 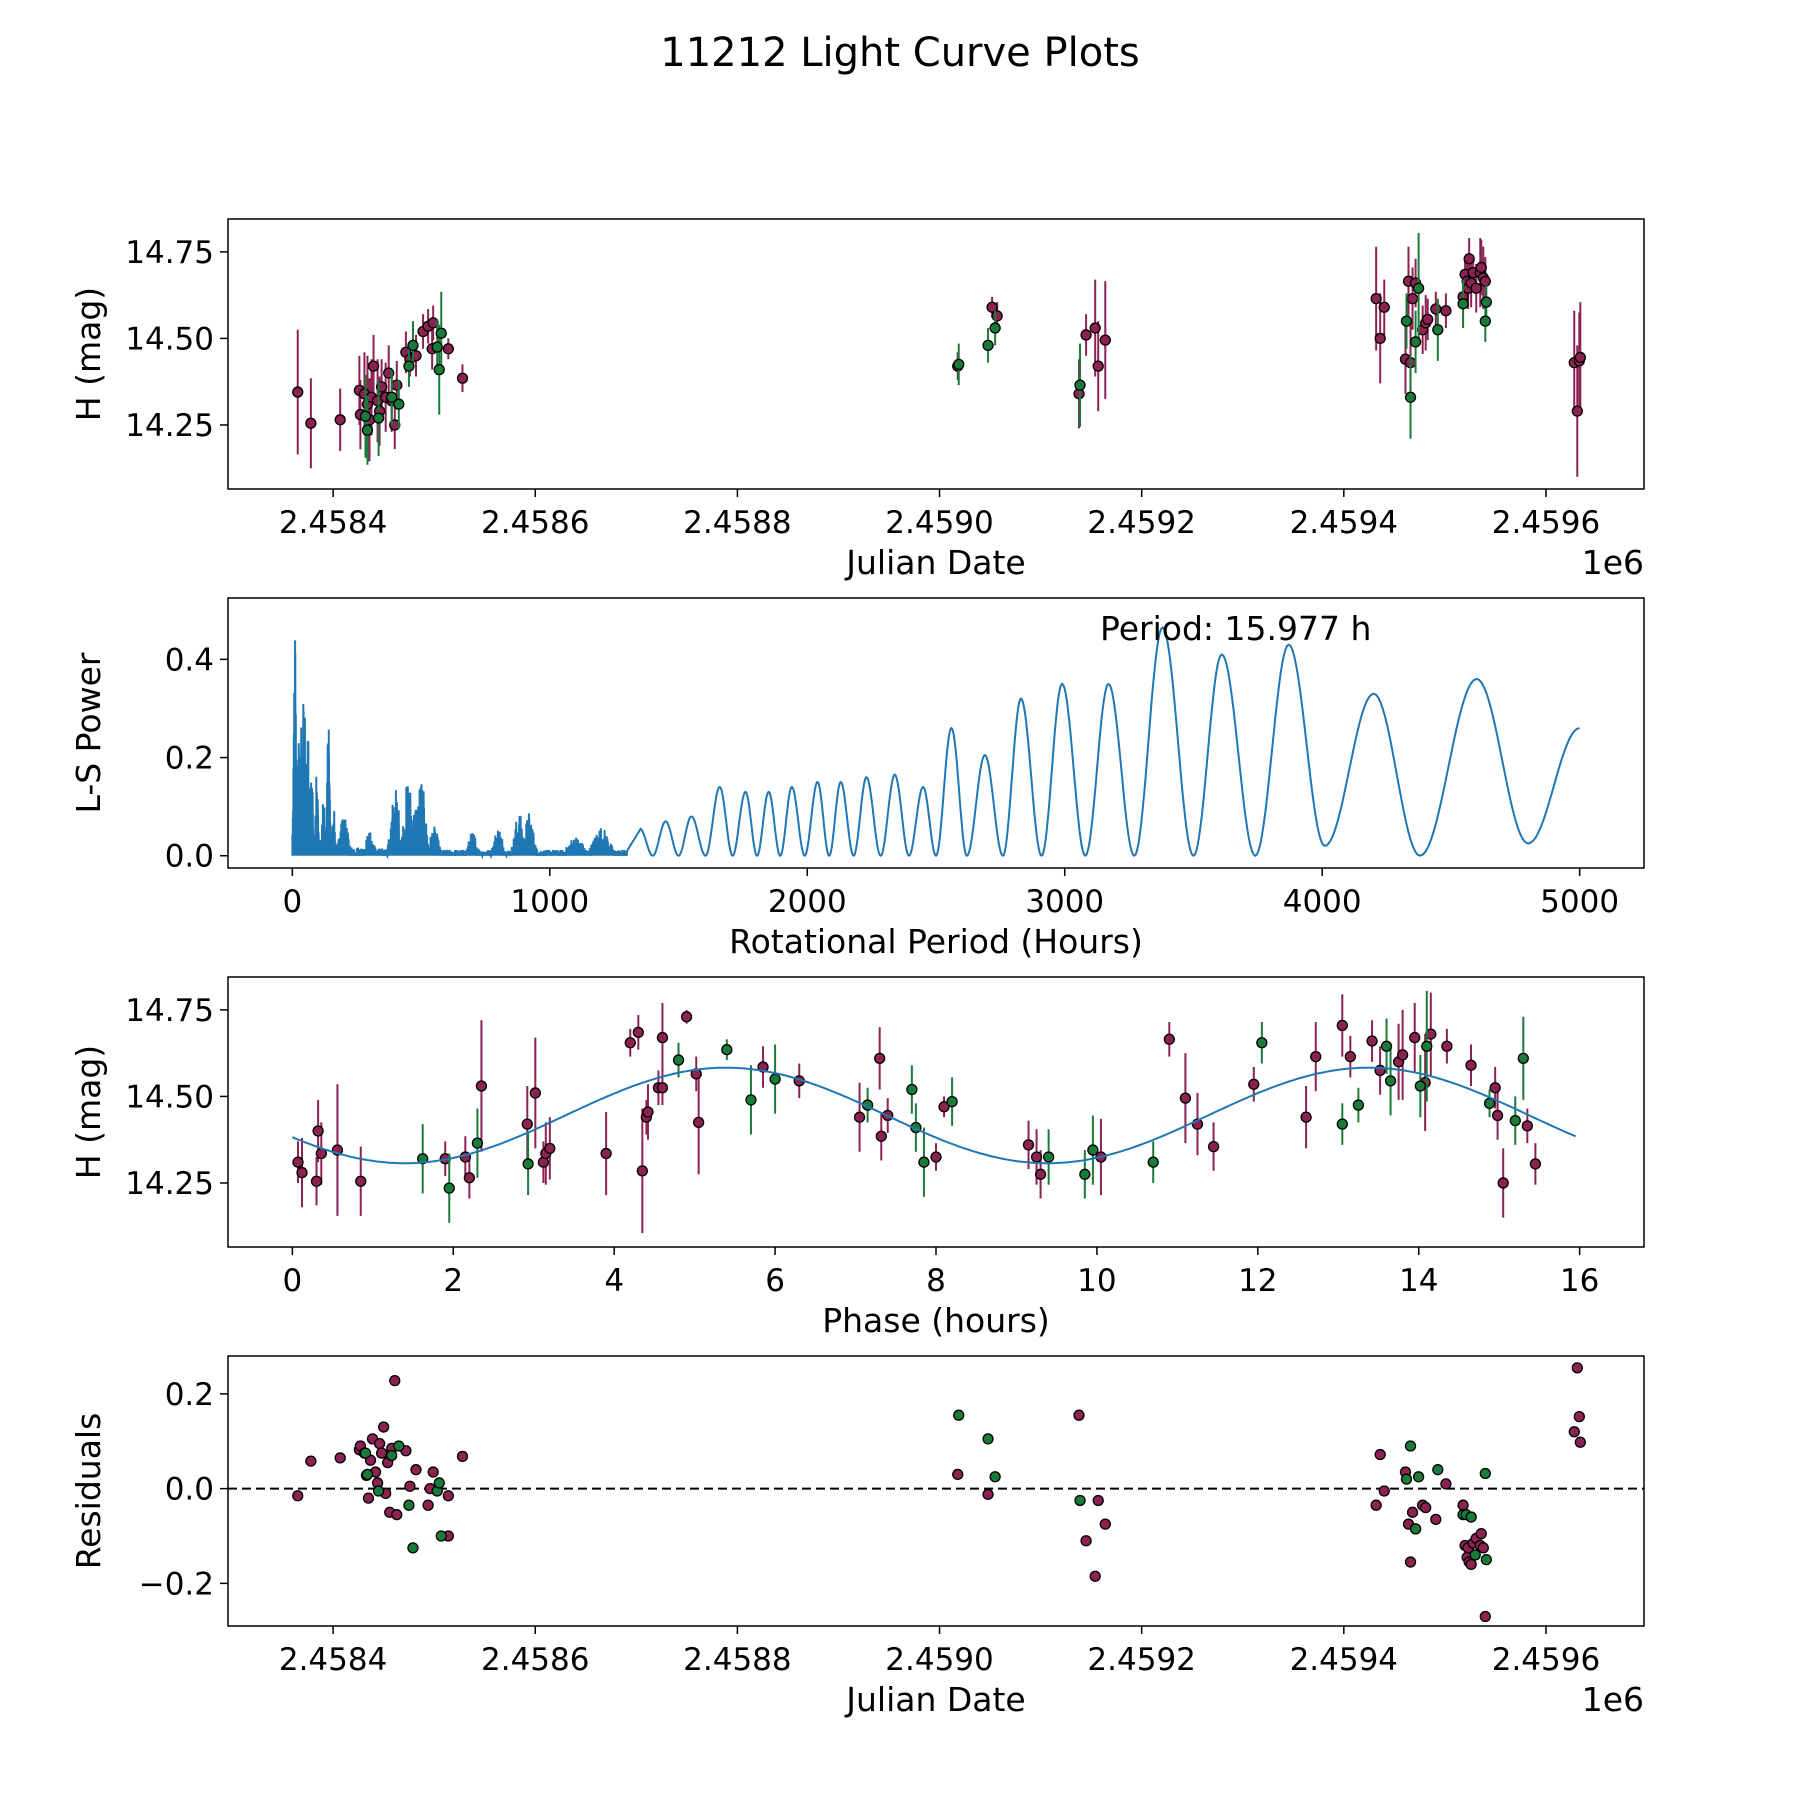 I want to click on x-axis-offset-label: 1e6, so click(x=1613, y=562).